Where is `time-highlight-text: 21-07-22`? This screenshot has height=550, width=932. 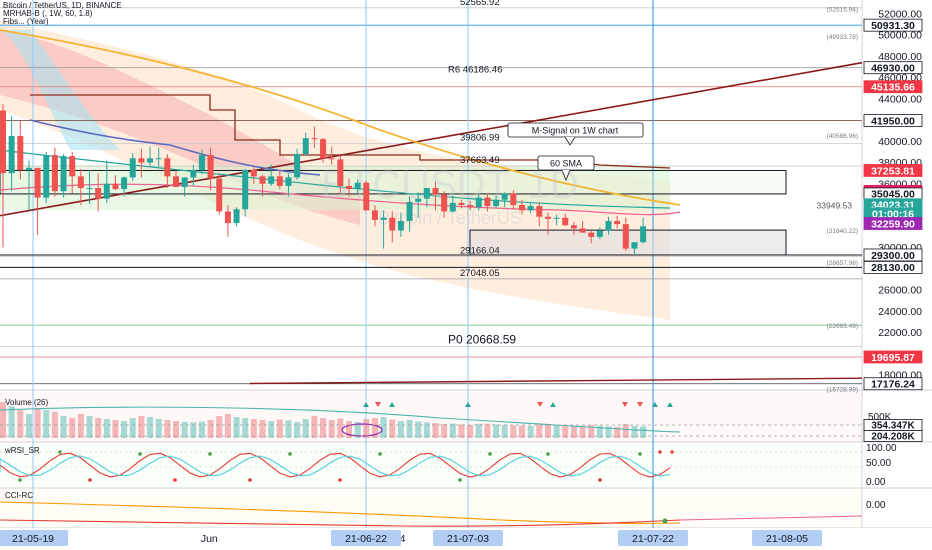 time-highlight-text: 21-07-22 is located at coordinates (653, 539).